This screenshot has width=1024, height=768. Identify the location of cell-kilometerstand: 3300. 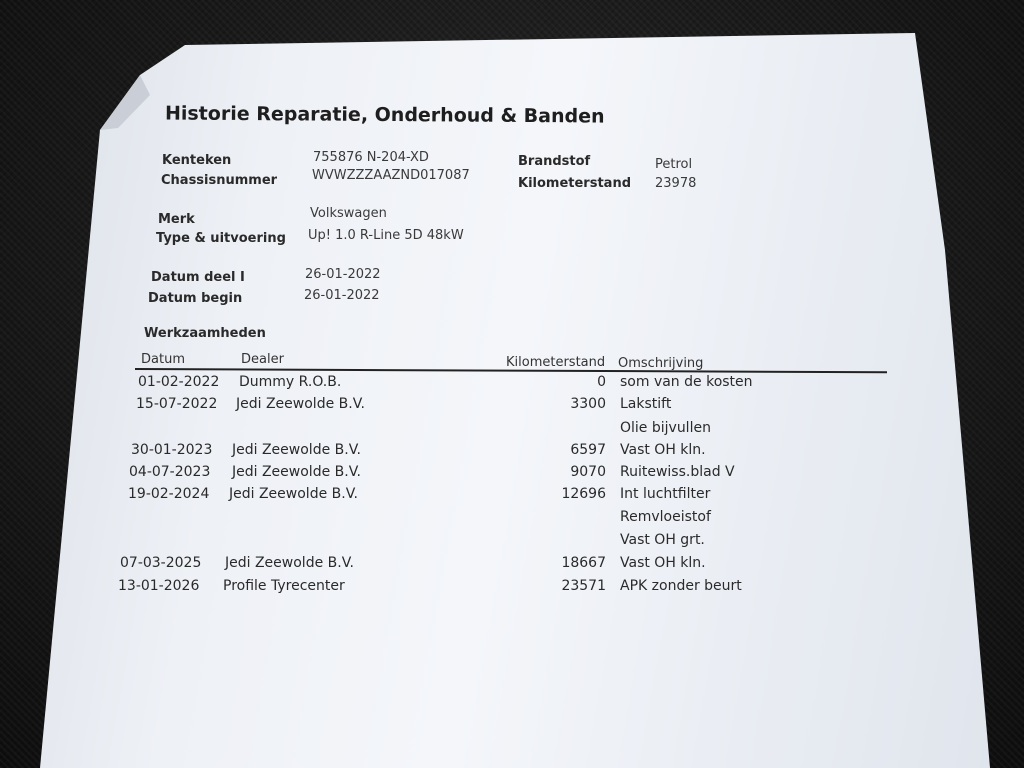
(588, 404).